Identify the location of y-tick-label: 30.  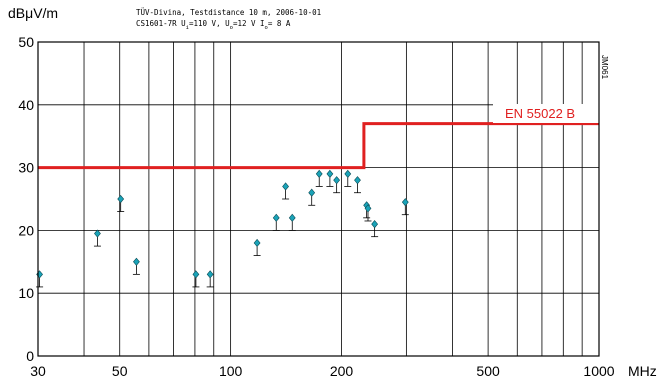
(26, 168).